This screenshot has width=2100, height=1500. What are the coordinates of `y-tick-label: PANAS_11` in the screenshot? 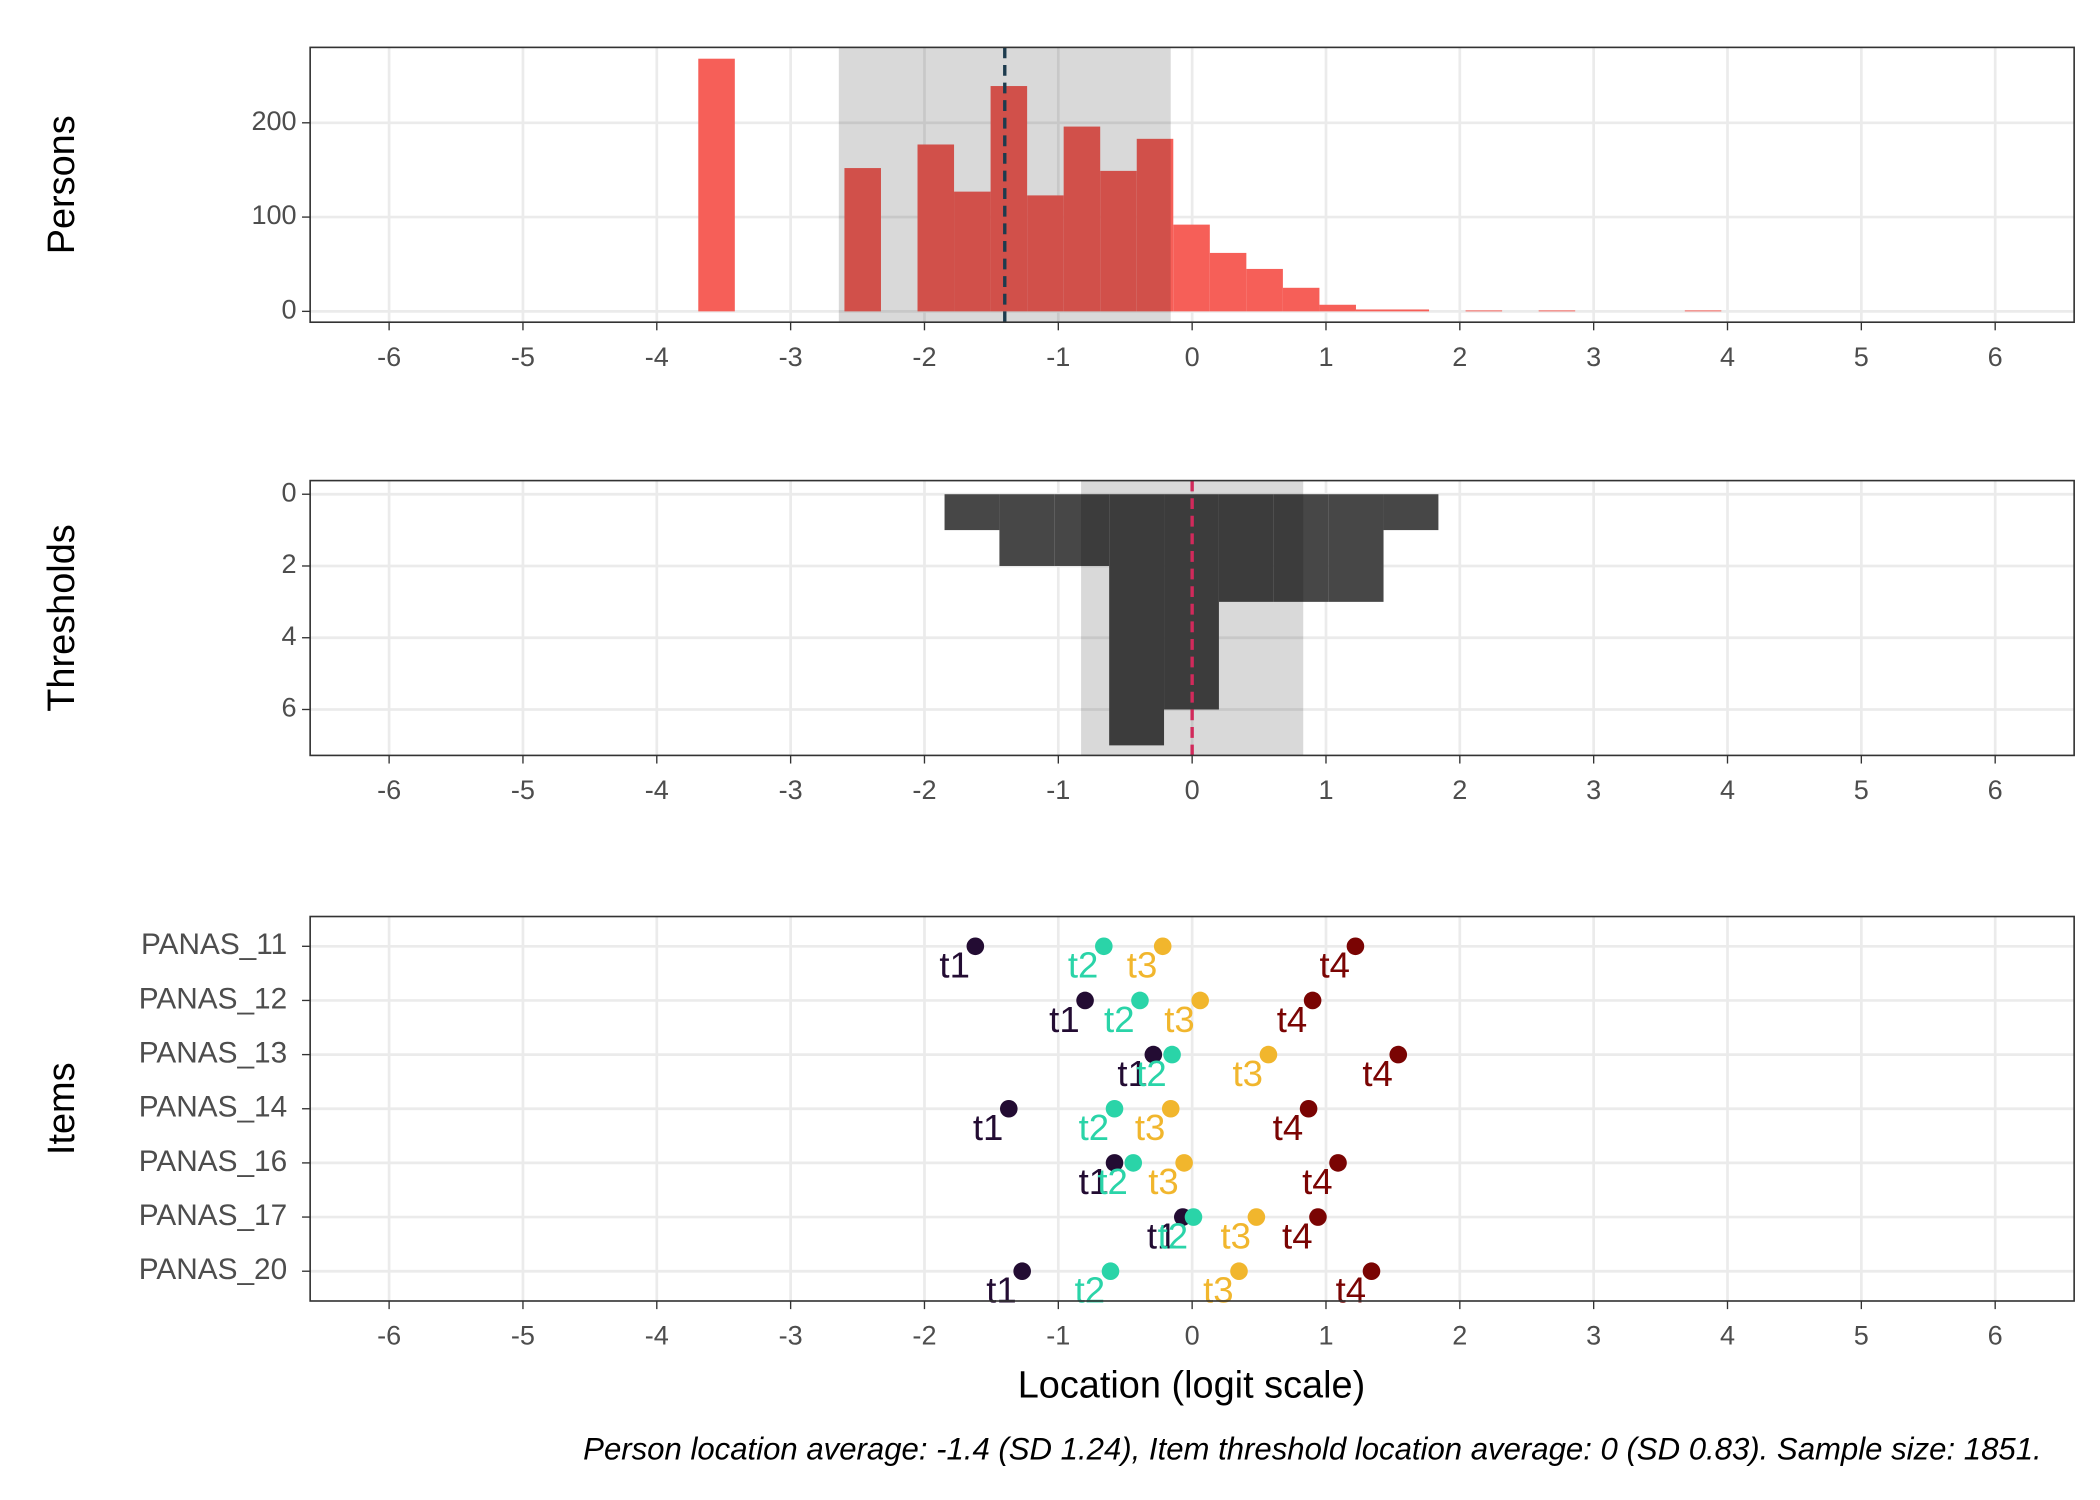 It's located at (214, 944).